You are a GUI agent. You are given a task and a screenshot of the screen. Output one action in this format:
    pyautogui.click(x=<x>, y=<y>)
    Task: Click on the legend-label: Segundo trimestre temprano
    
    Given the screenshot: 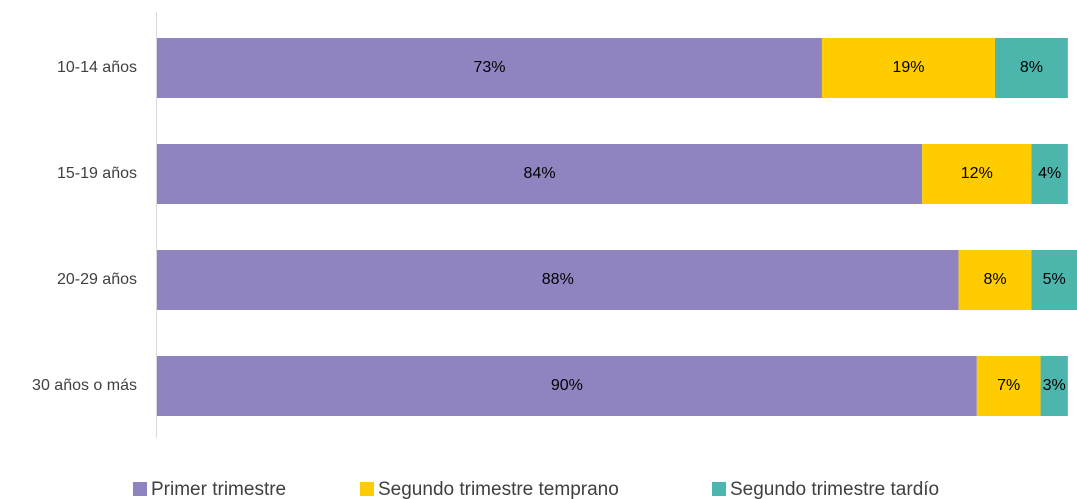 What is the action you would take?
    pyautogui.click(x=498, y=489)
    